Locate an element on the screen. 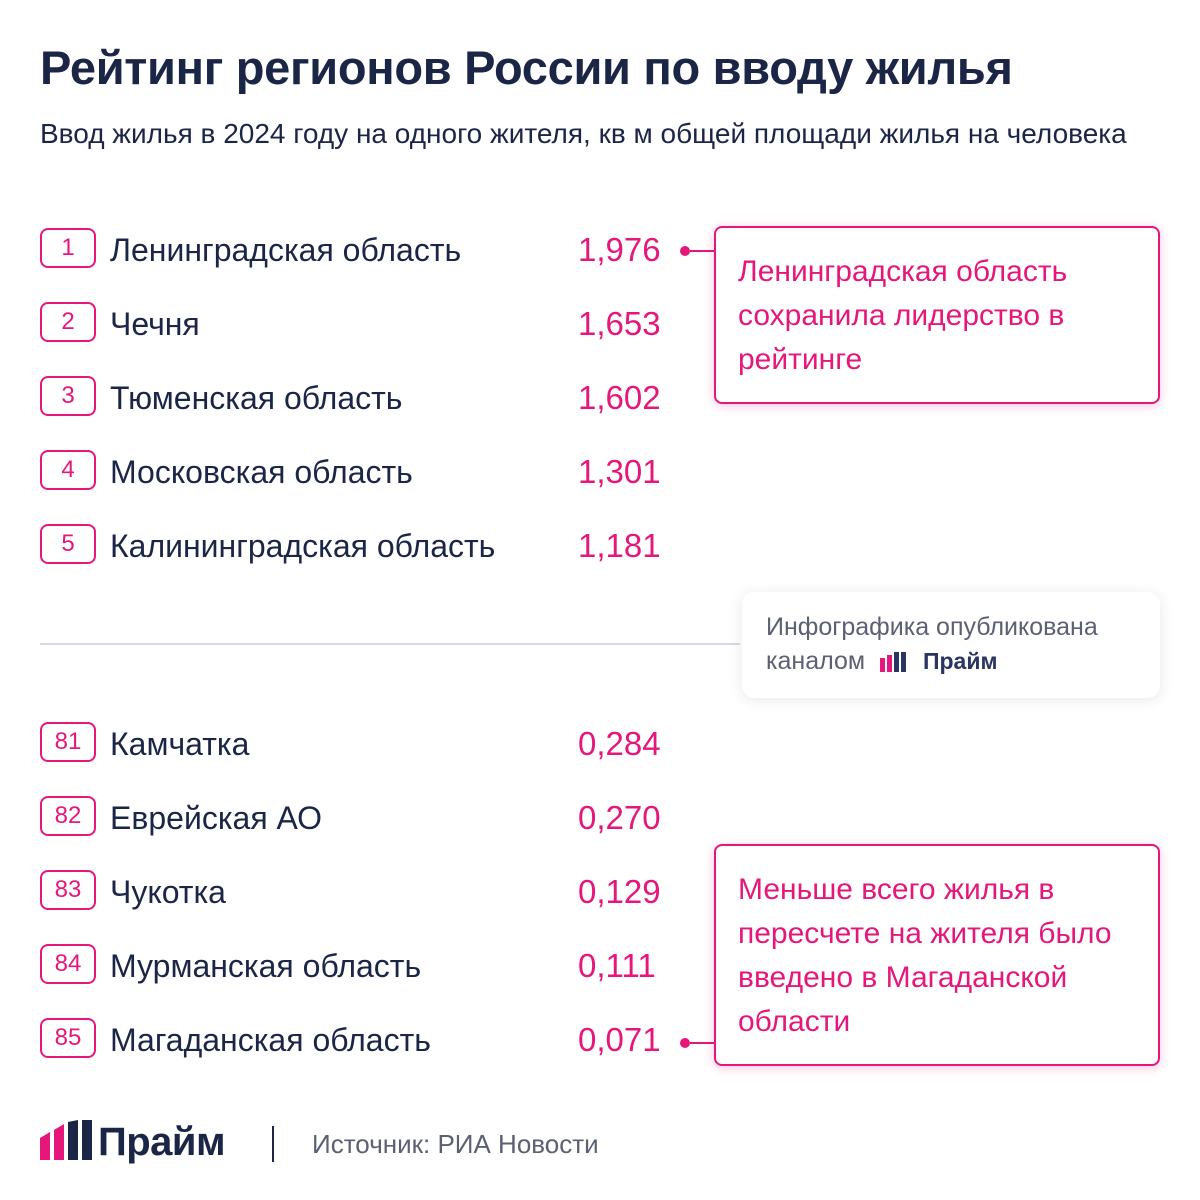  region-name: Мурманская область is located at coordinates (266, 966).